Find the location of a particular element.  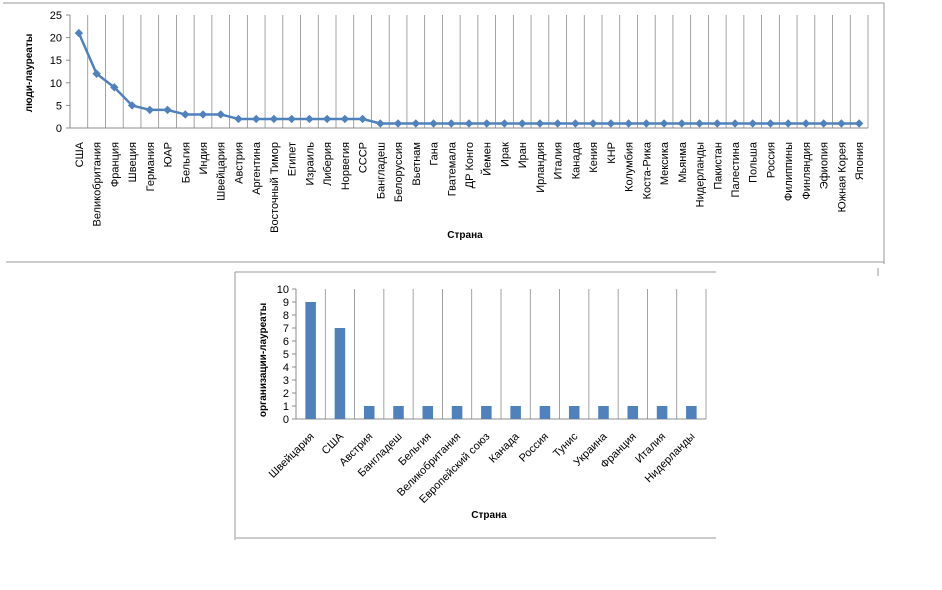

bar-chart-y-tick-label: 2 is located at coordinates (286, 394).